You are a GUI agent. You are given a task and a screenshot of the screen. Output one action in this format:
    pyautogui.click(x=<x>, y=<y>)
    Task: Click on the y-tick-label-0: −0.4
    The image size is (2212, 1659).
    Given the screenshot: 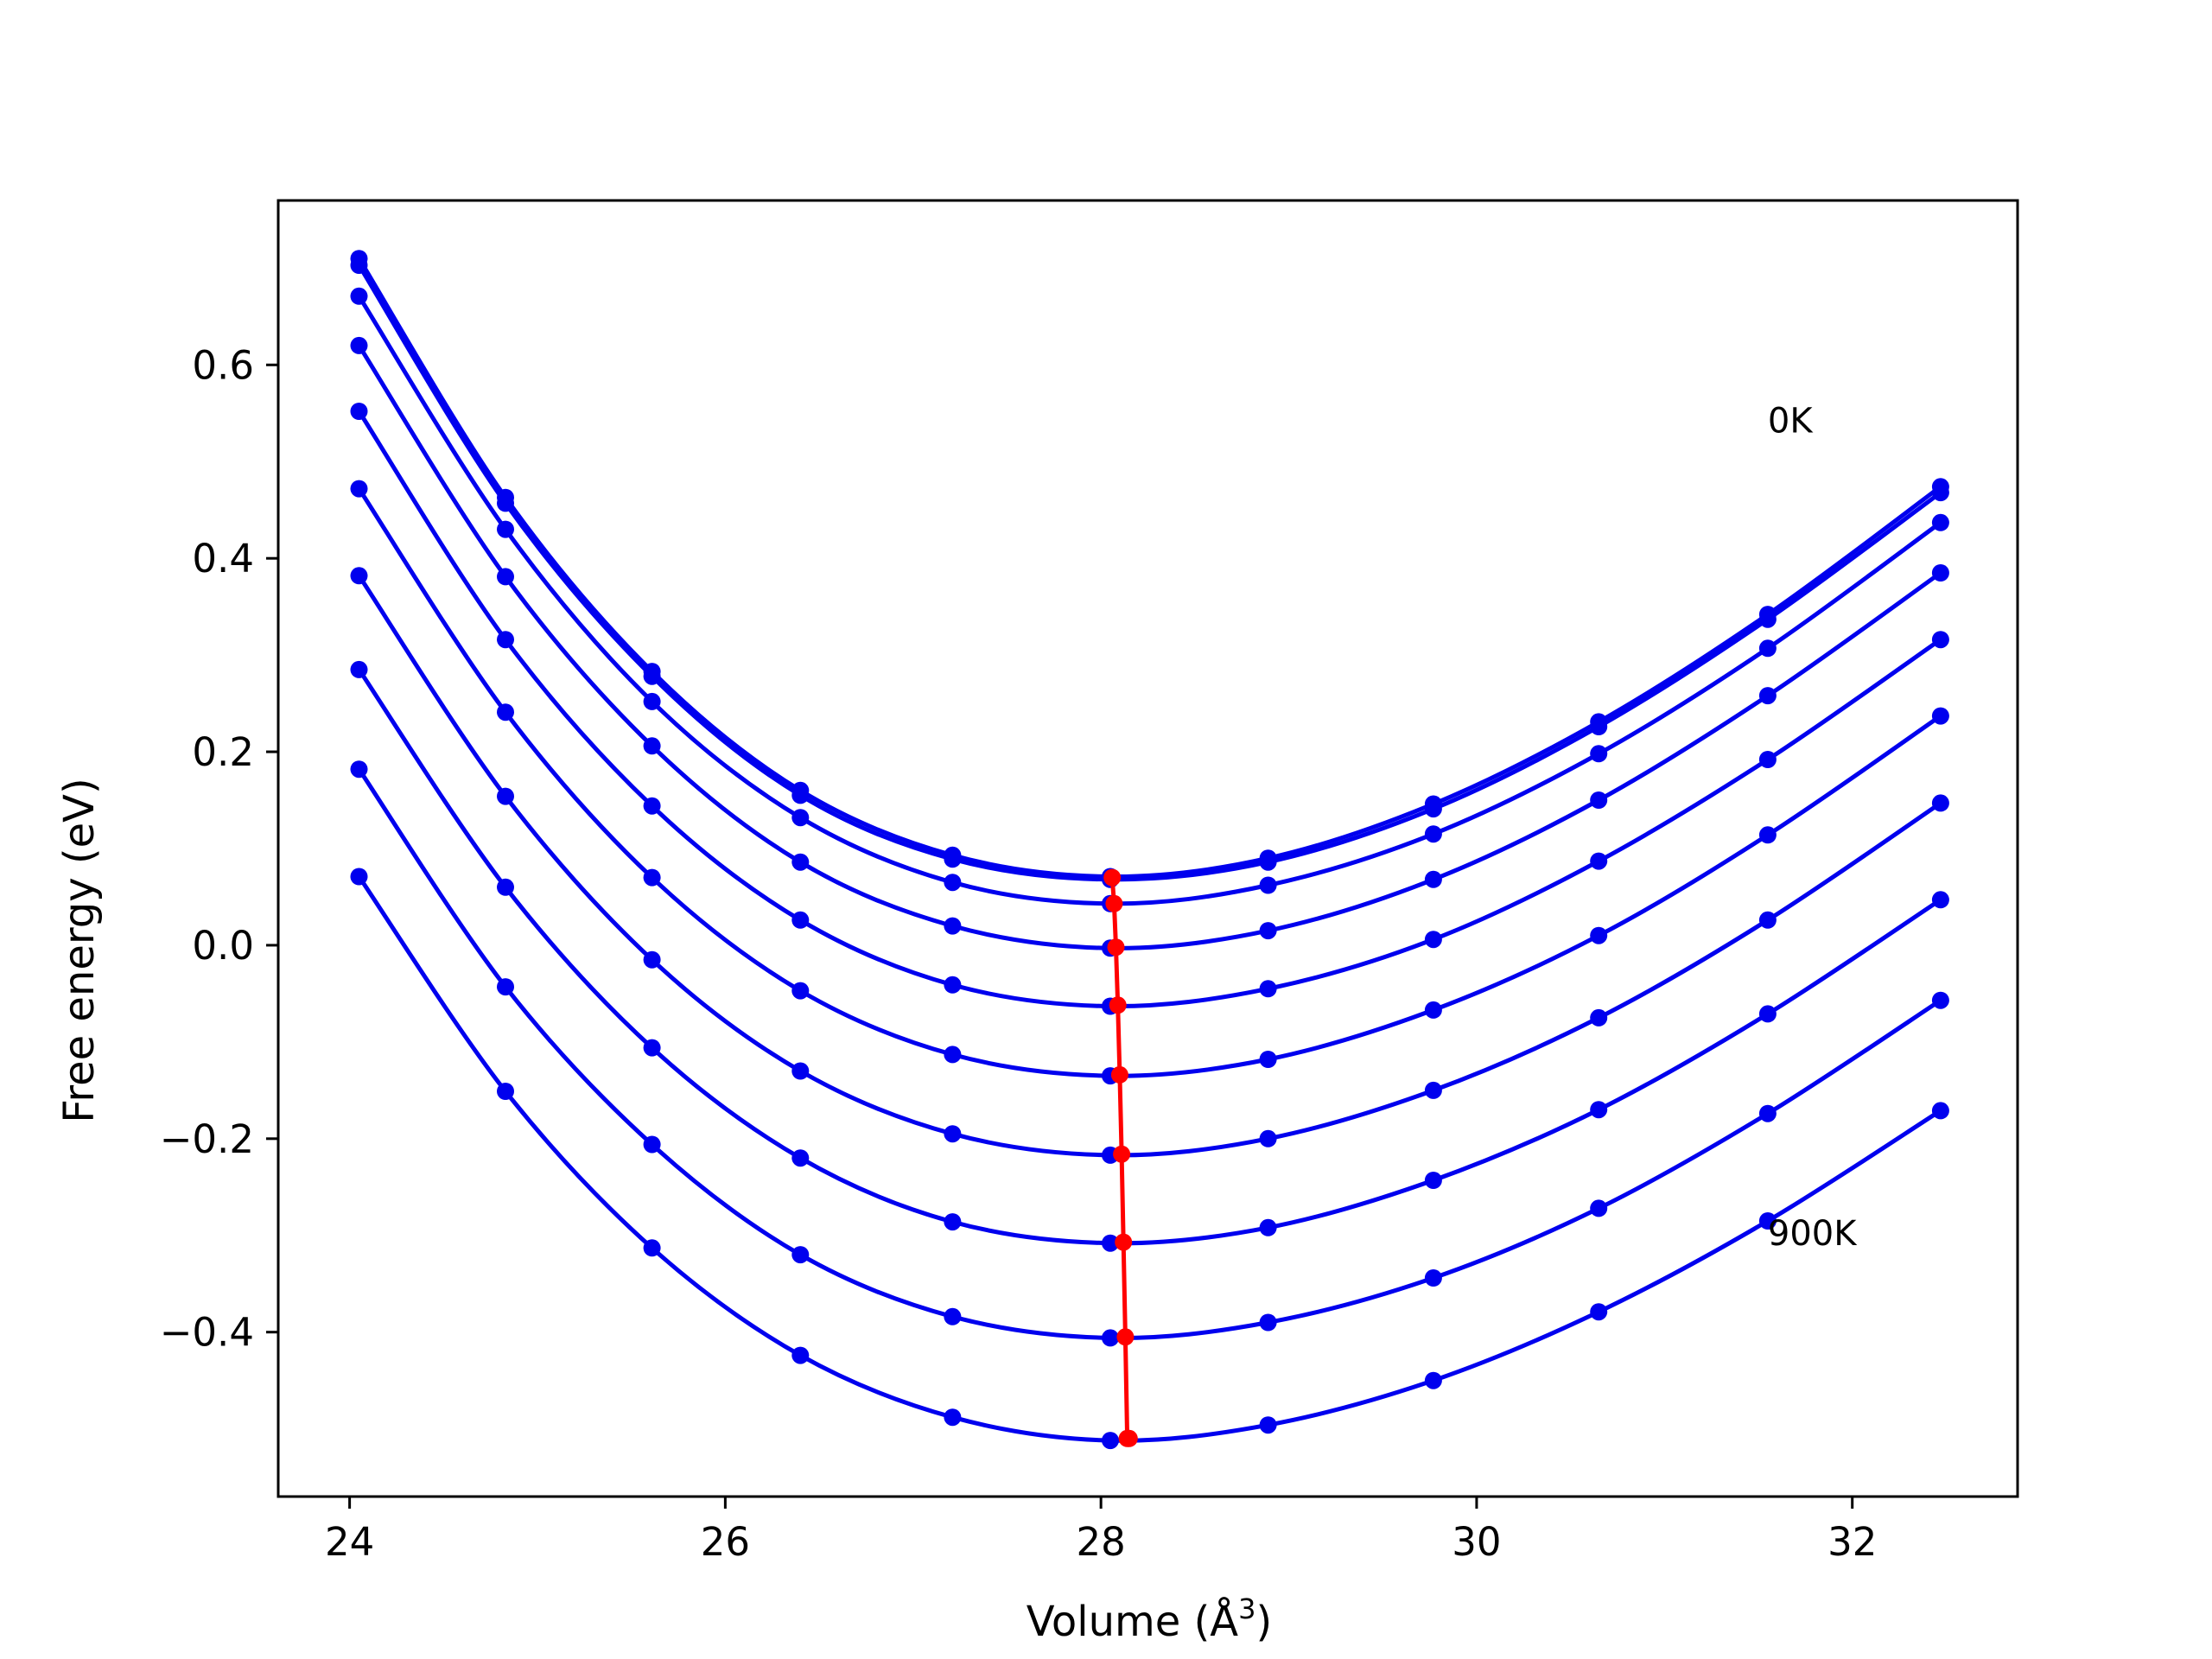 What is the action you would take?
    pyautogui.click(x=207, y=1333)
    